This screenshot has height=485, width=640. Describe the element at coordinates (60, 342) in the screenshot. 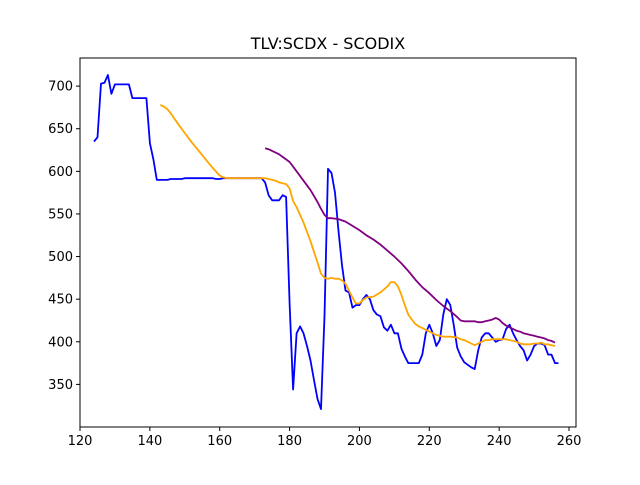

I see `y-tick-label: 400` at that location.